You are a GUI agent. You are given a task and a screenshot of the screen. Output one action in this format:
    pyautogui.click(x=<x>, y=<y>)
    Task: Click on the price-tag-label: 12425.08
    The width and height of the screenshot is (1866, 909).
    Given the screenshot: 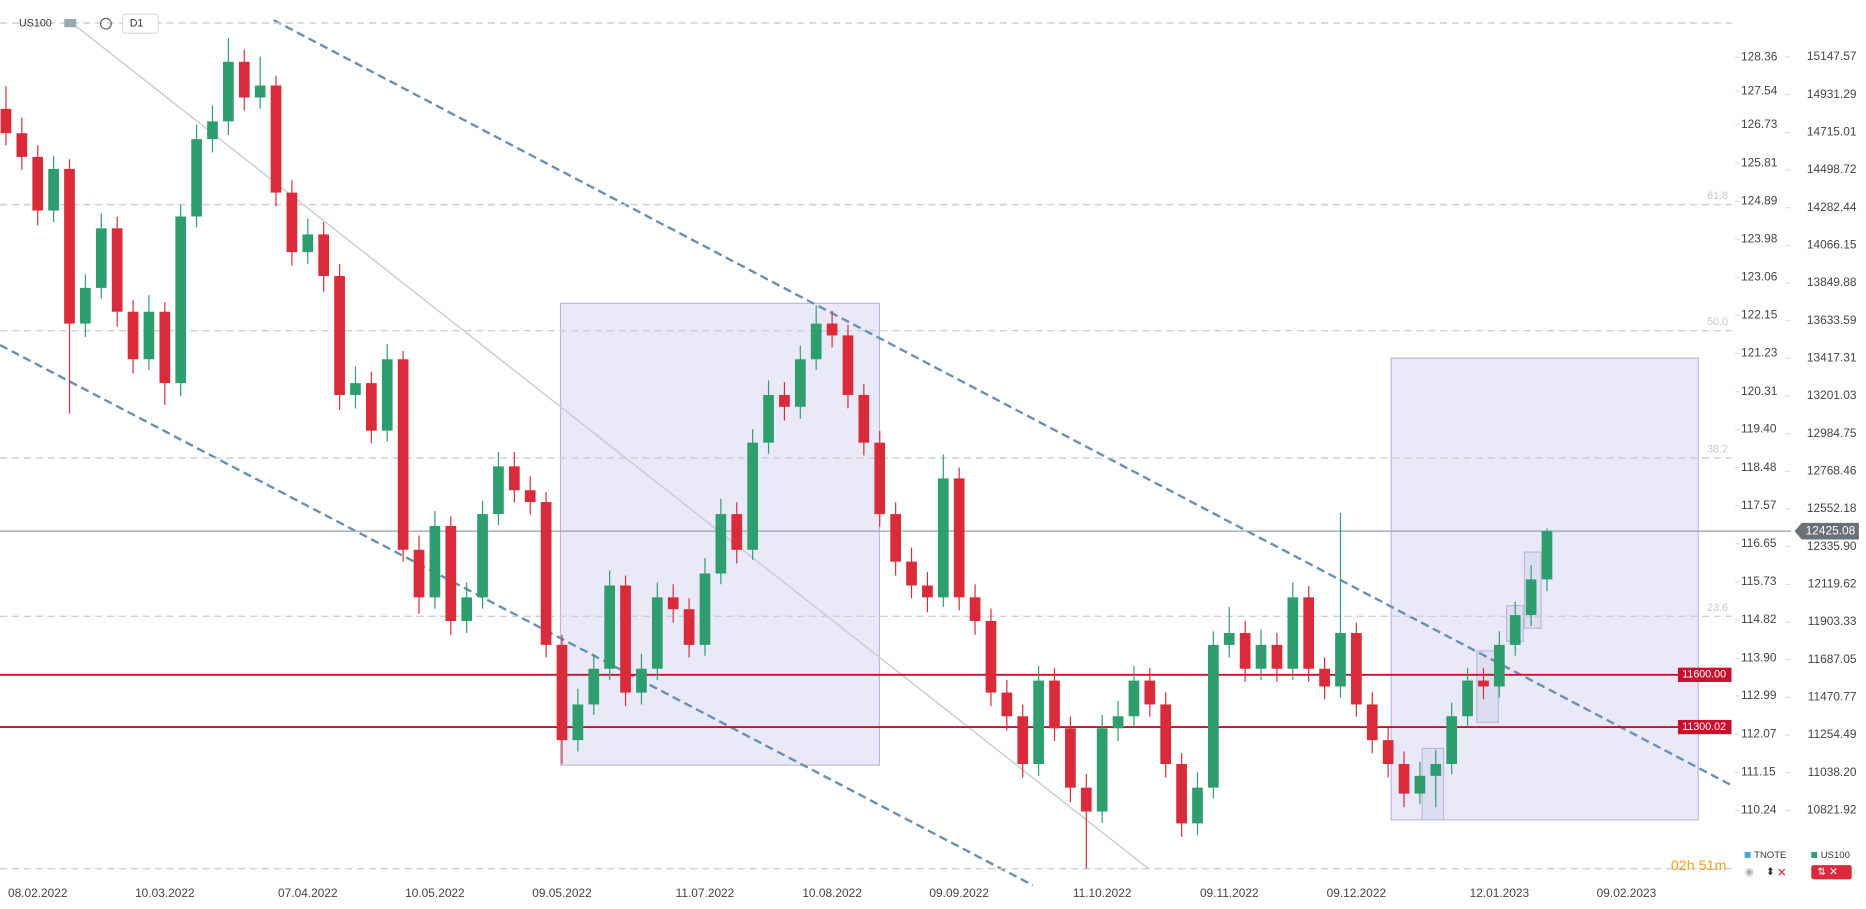 What is the action you would take?
    pyautogui.click(x=1831, y=530)
    